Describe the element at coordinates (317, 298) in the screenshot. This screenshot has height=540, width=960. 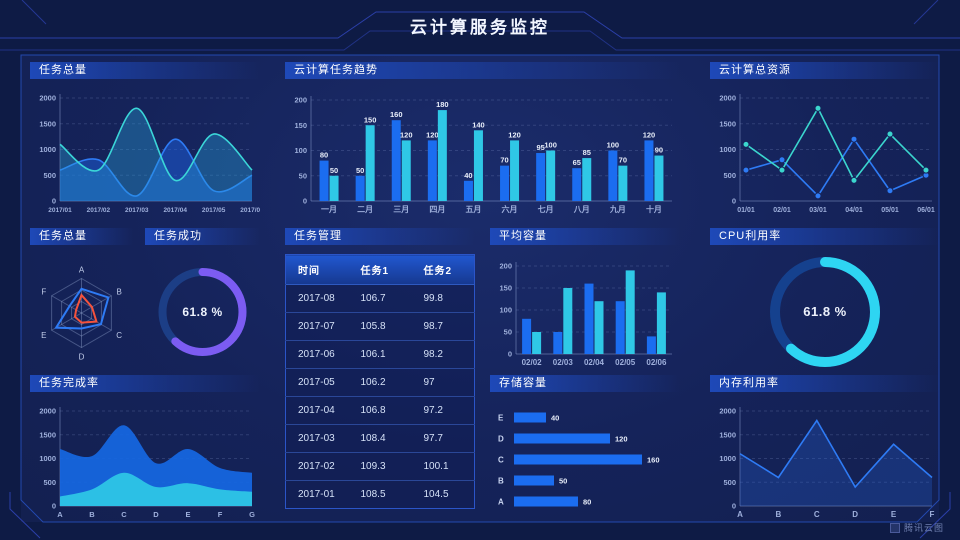
I see `table-cell: 2017-08` at that location.